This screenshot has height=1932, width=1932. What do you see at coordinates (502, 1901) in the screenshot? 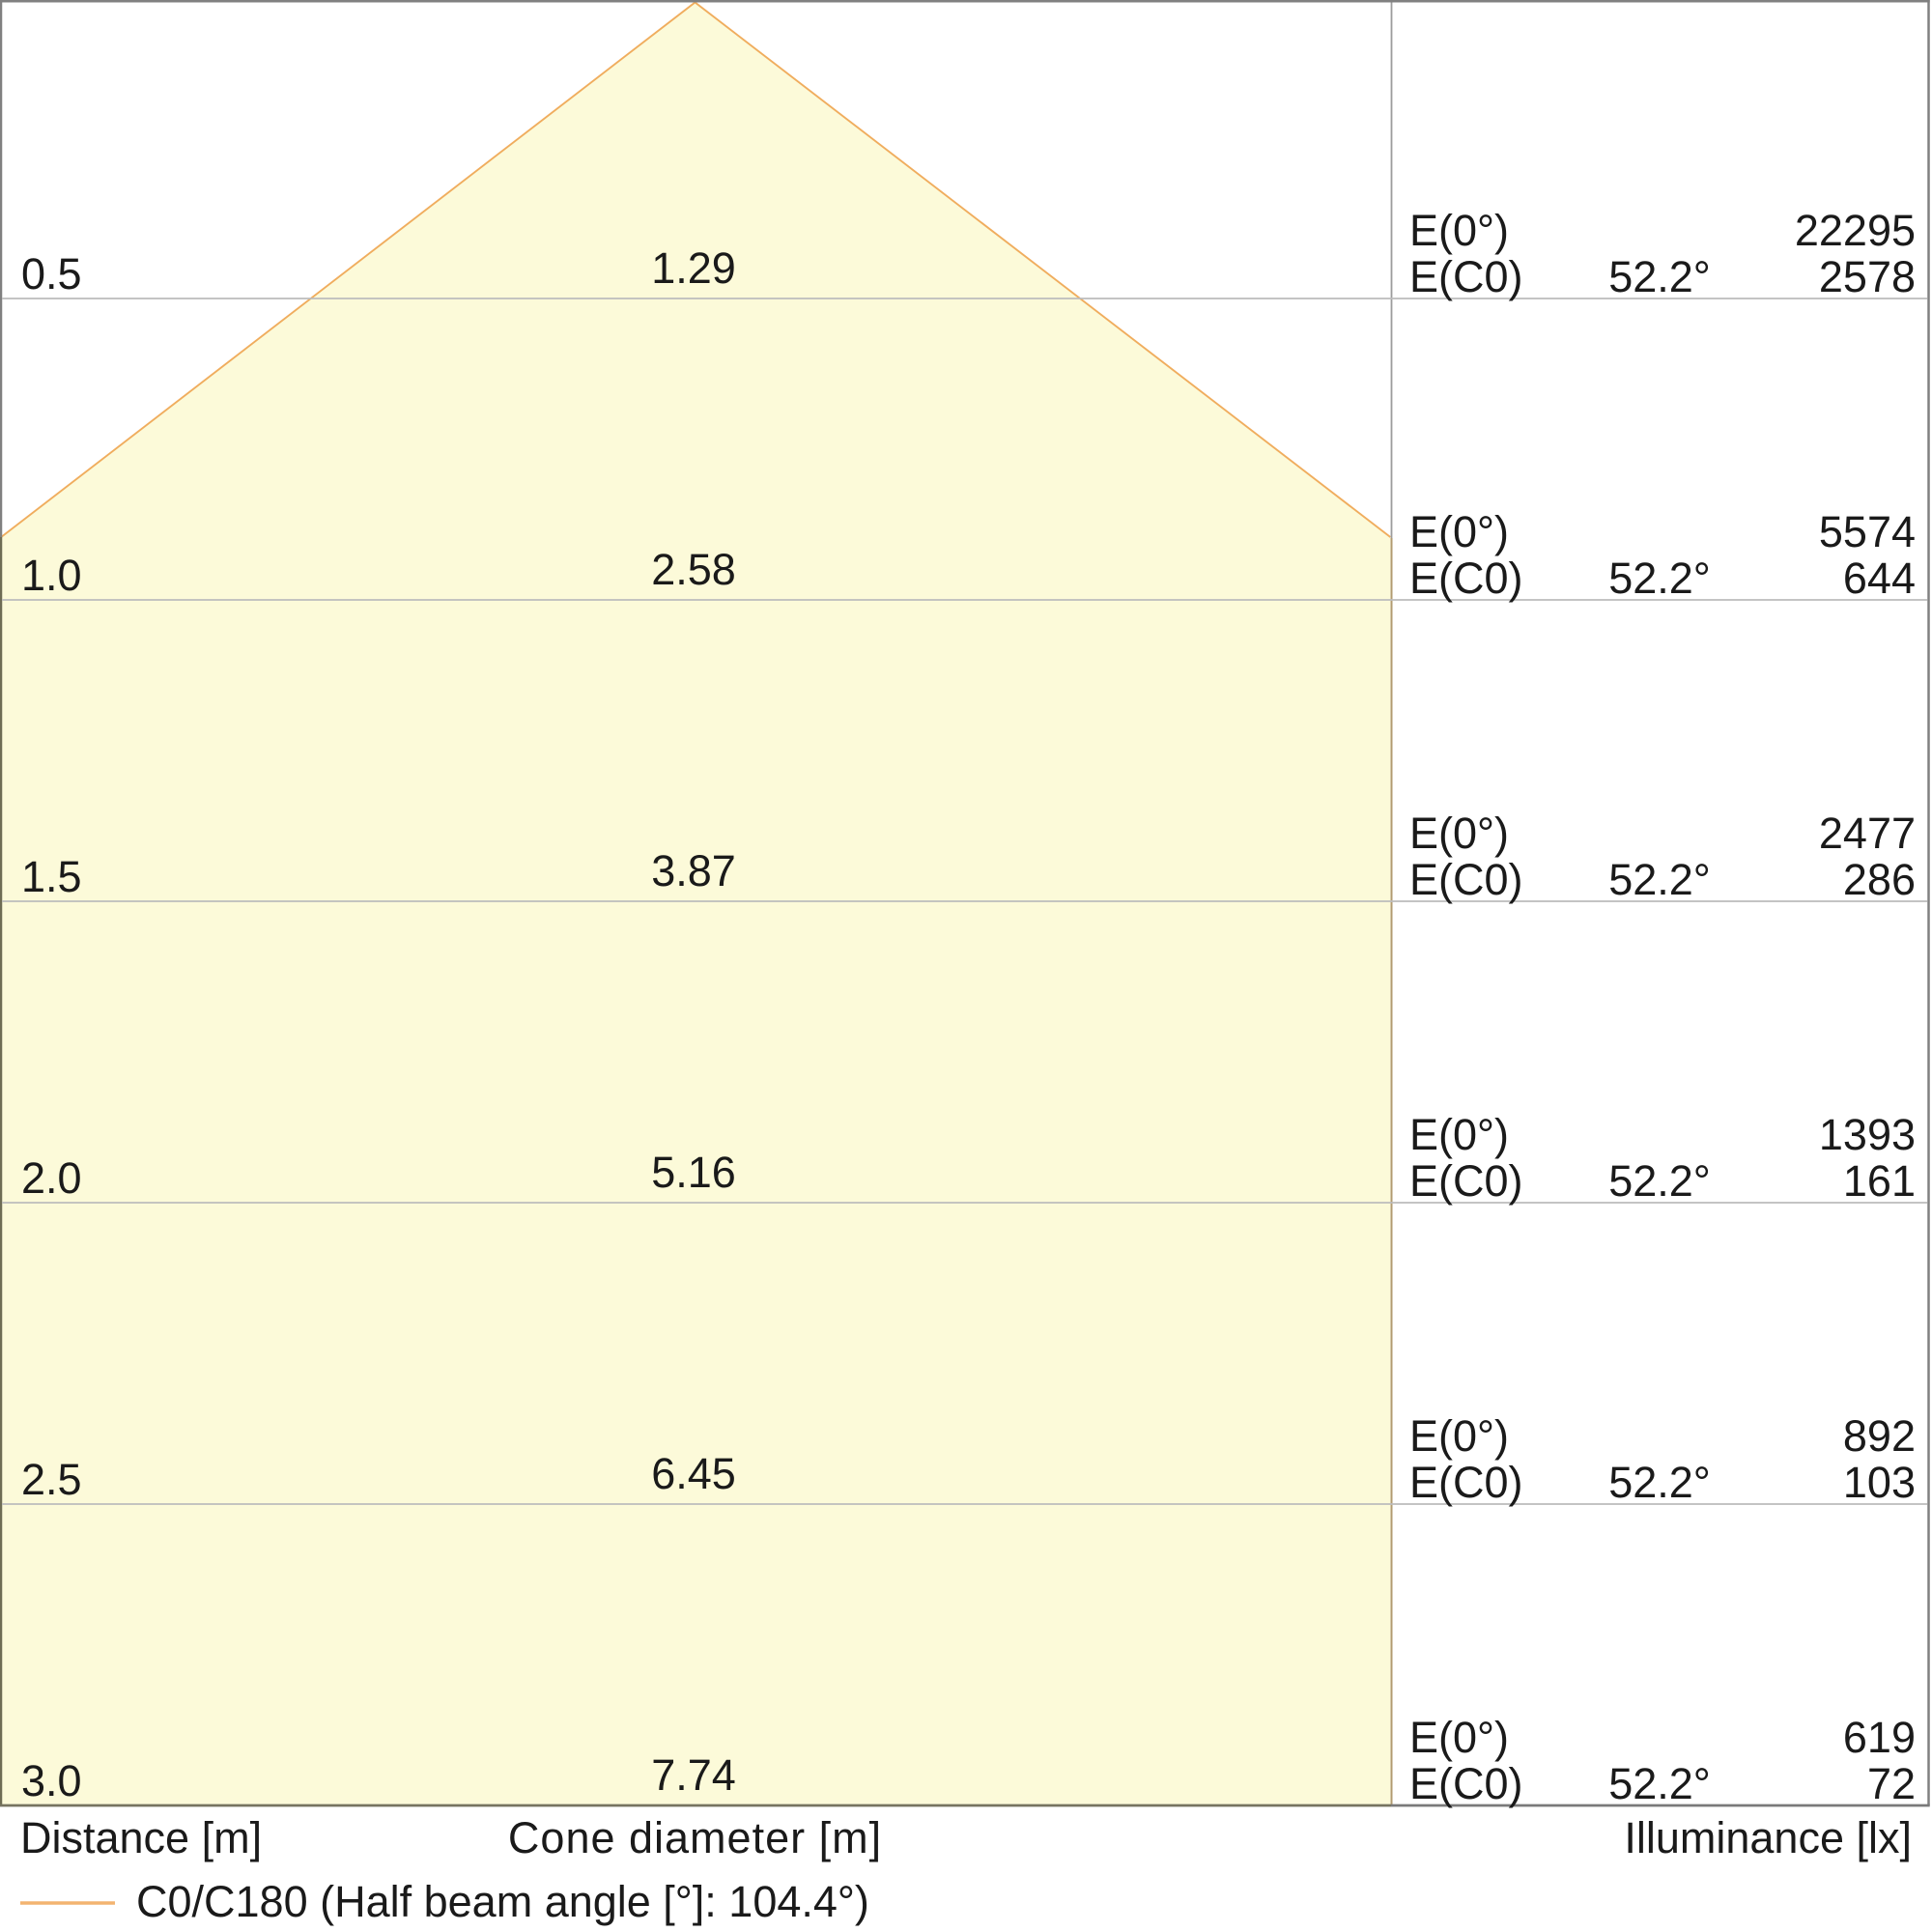
I see `svg-text:C0/C180 (Half beam angle [°]:: C0/C180 (Half beam angle [°]: 104.4°)` at bounding box center [502, 1901].